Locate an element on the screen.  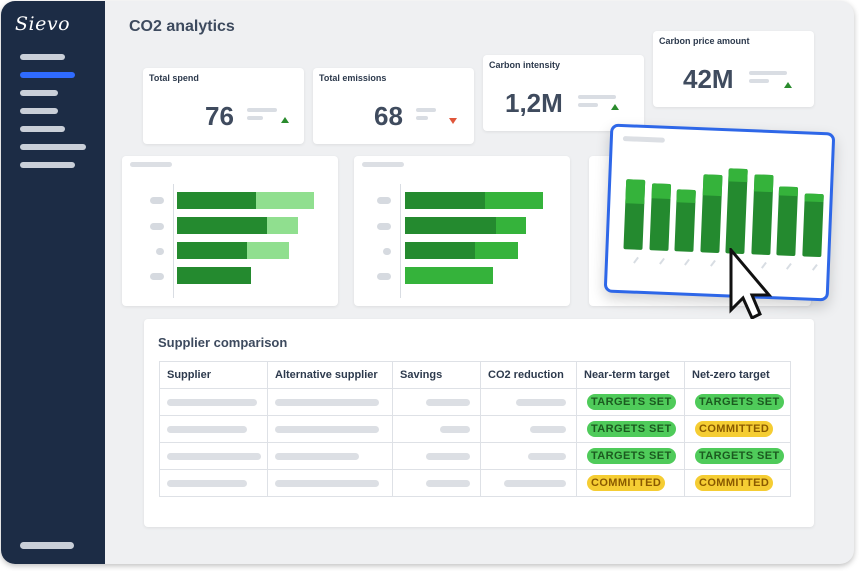
column-header-net-zero-target: Net-zero target is located at coordinates (737, 375).